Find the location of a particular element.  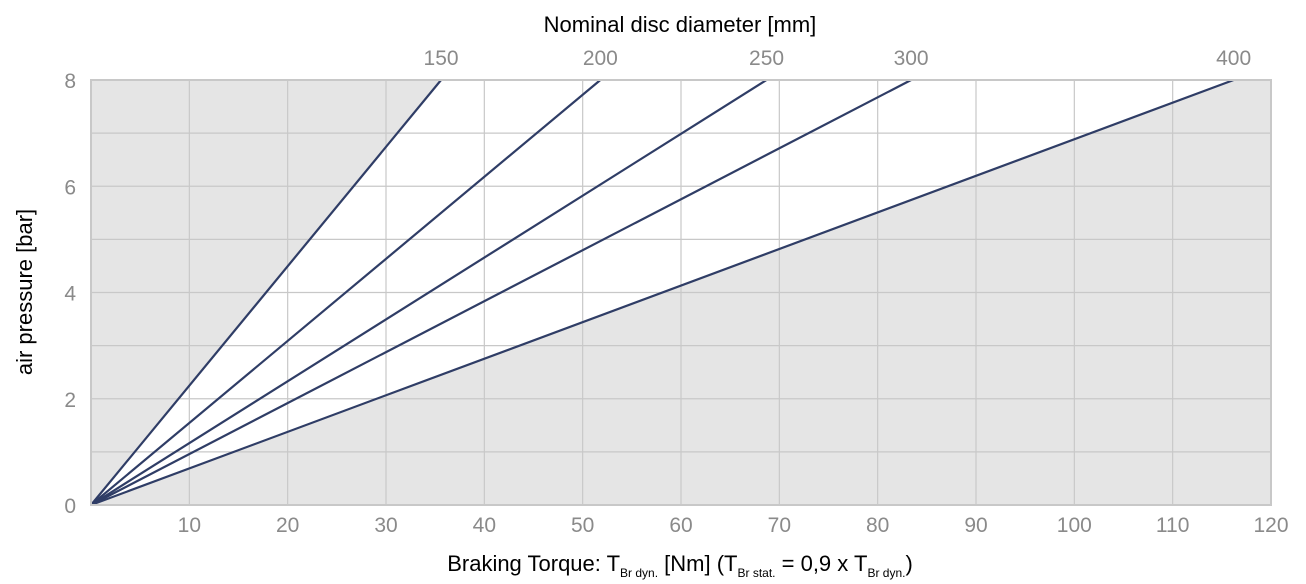

x-tick-label: 120 is located at coordinates (1270, 525).